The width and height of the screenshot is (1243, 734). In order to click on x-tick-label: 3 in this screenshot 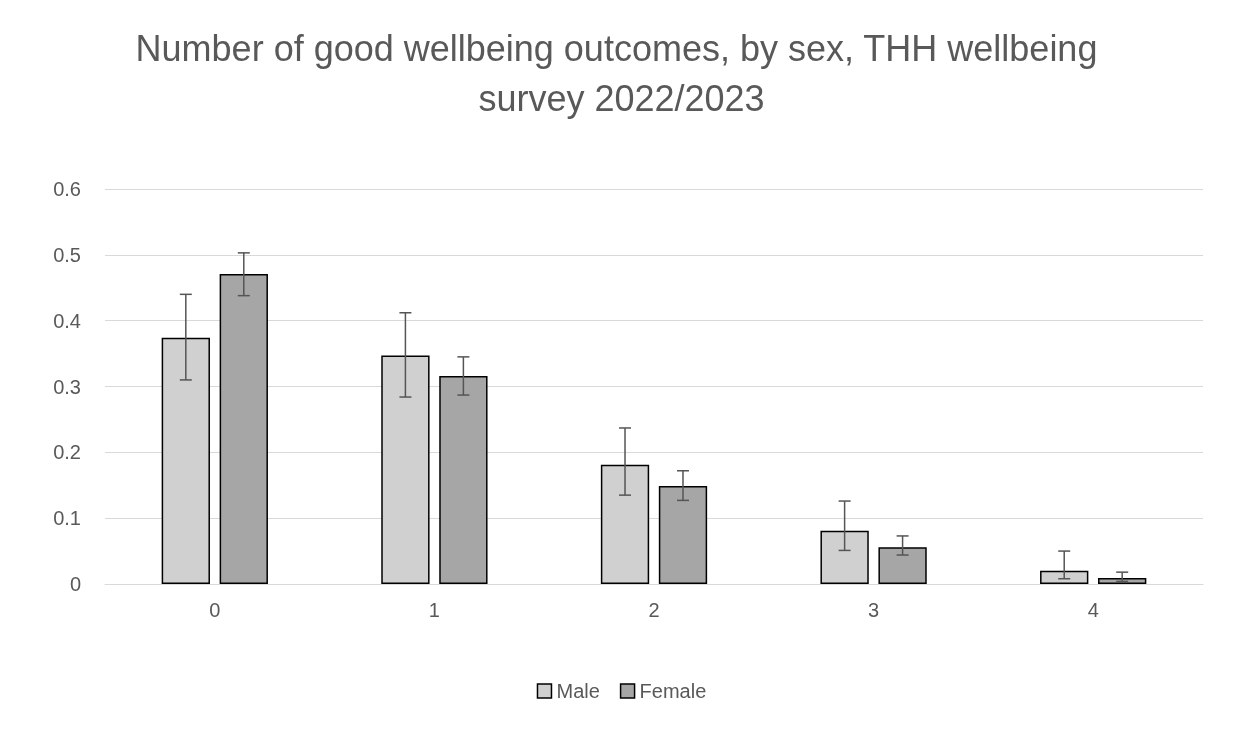, I will do `click(874, 610)`.